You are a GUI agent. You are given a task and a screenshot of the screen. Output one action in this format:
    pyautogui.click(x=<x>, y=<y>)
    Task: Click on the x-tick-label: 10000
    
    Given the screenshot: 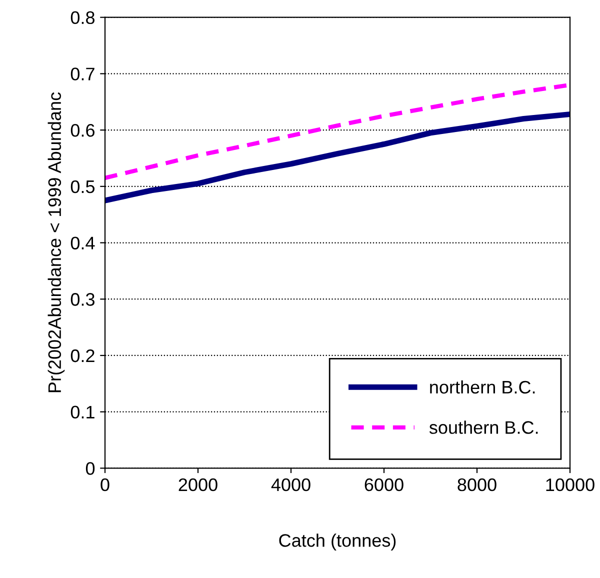 What is the action you would take?
    pyautogui.click(x=570, y=485)
    